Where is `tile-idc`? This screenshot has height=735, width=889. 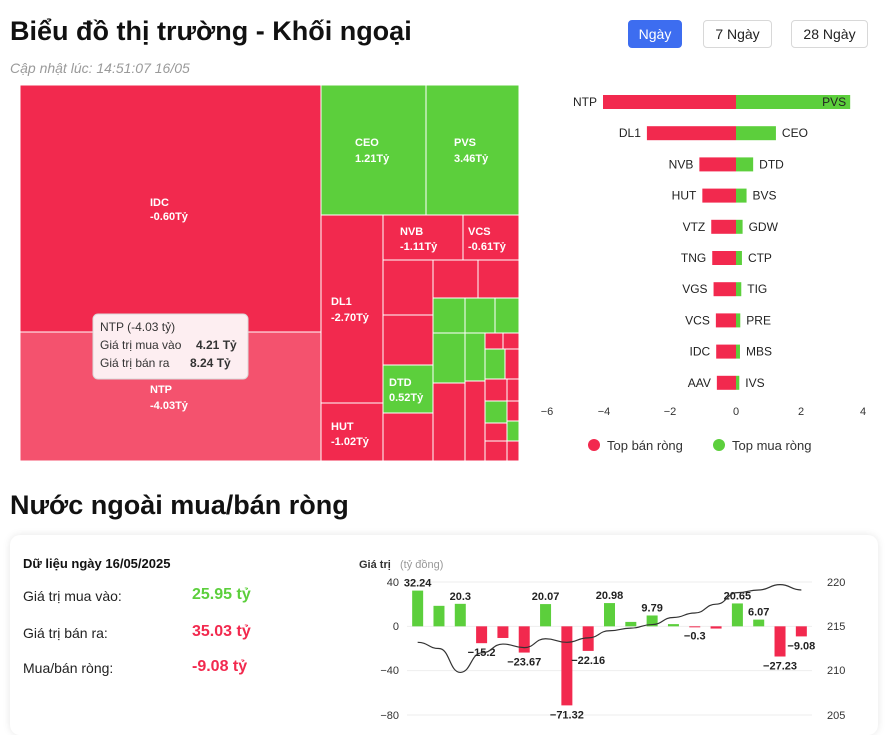 tile-idc is located at coordinates (171, 209).